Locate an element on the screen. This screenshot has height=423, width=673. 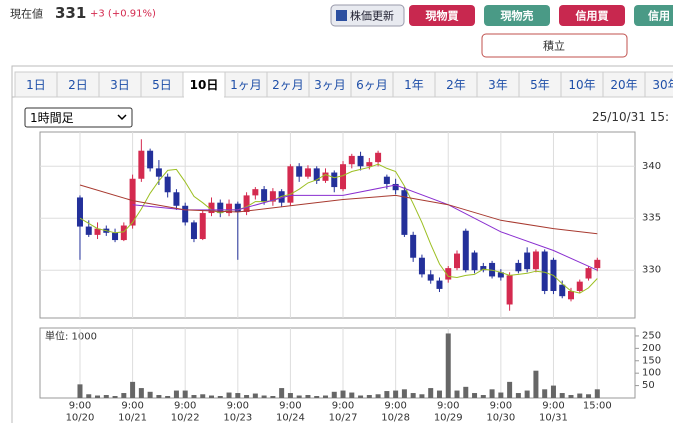
refresh-icon is located at coordinates (341, 15).